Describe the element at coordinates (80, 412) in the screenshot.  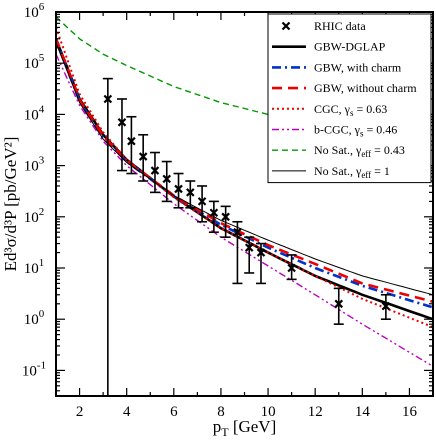
I see `x-tick-label: 2` at that location.